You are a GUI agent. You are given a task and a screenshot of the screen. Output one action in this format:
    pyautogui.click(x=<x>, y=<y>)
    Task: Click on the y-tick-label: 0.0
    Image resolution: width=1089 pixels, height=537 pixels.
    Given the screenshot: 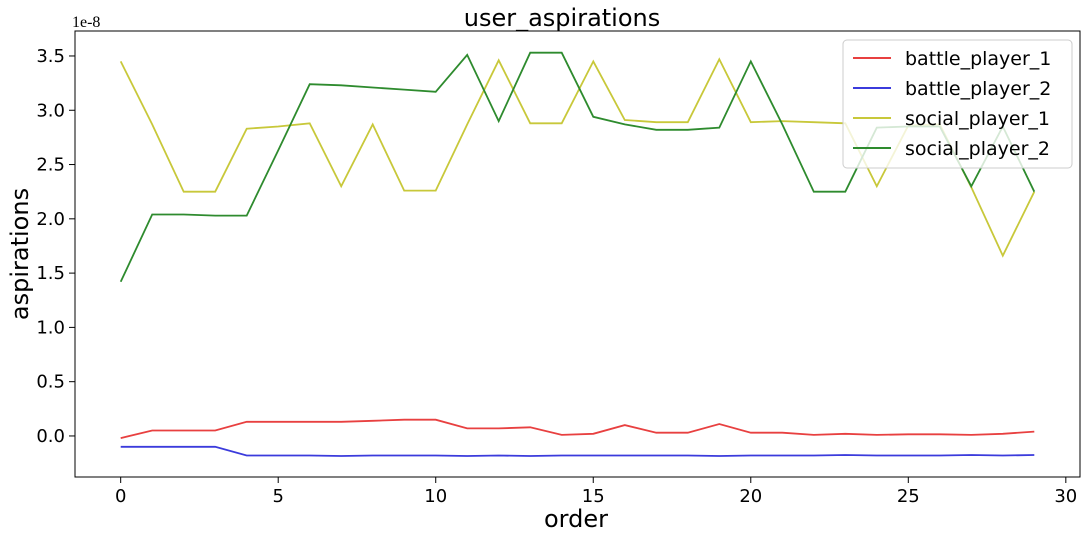 What is the action you would take?
    pyautogui.click(x=50, y=436)
    